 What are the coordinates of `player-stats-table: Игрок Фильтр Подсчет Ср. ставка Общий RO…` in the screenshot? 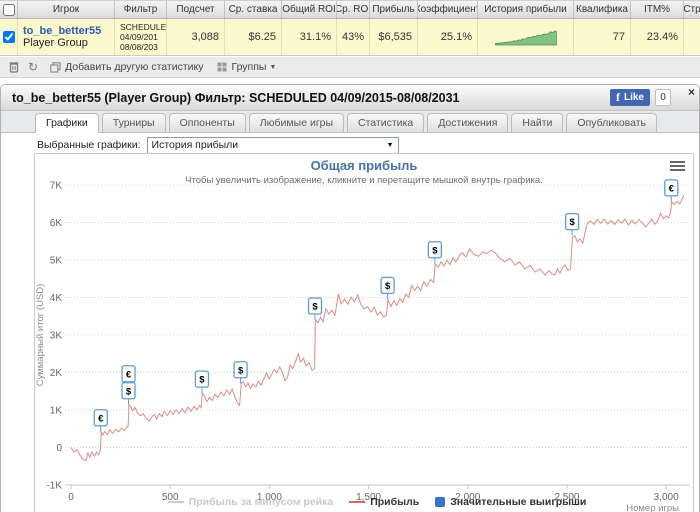 It's located at (350, 28).